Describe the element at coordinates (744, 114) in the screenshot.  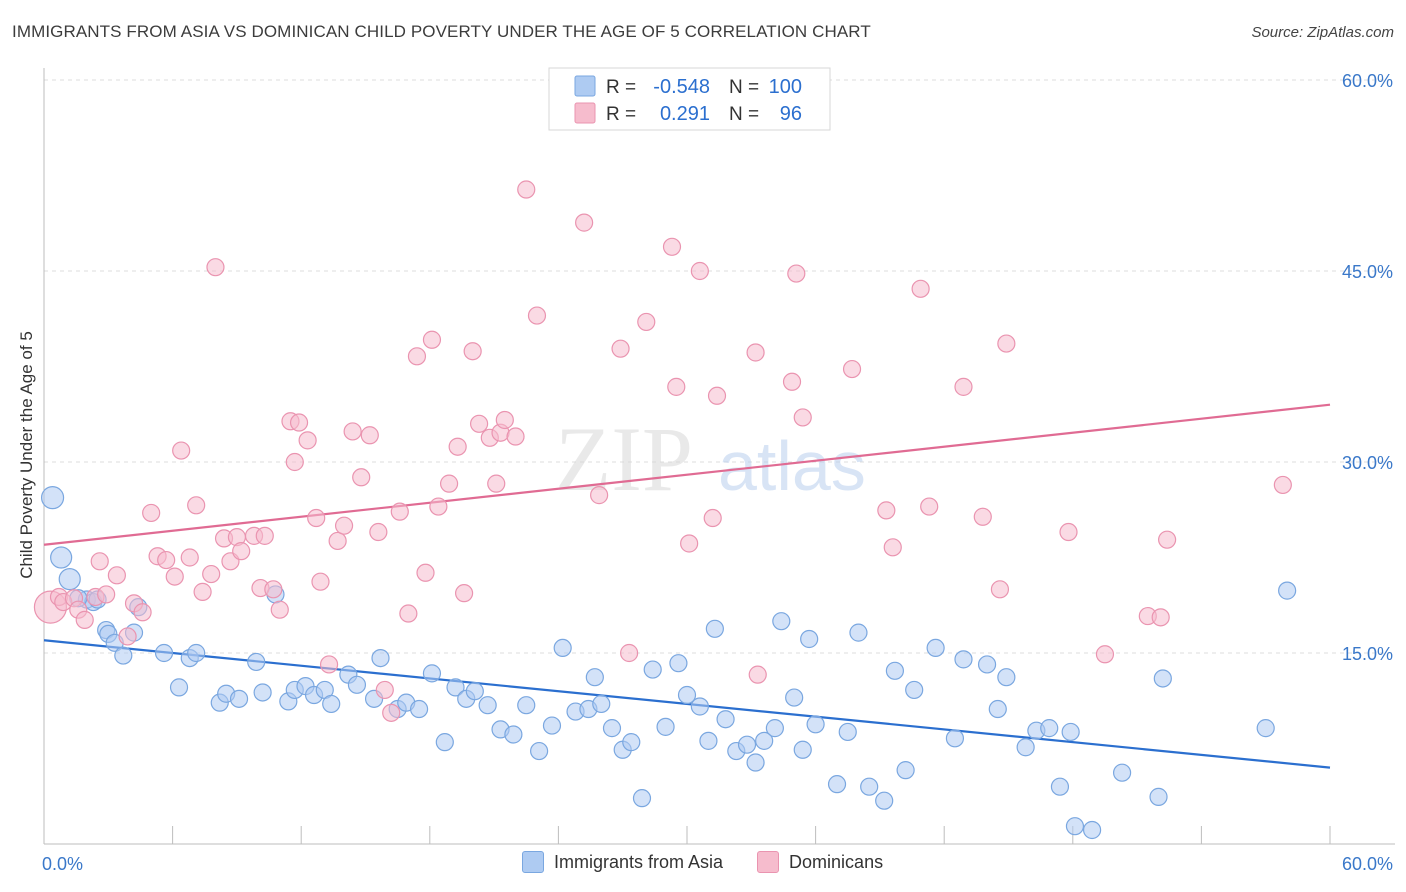
I see `stats-n-label-2: N =` at that location.